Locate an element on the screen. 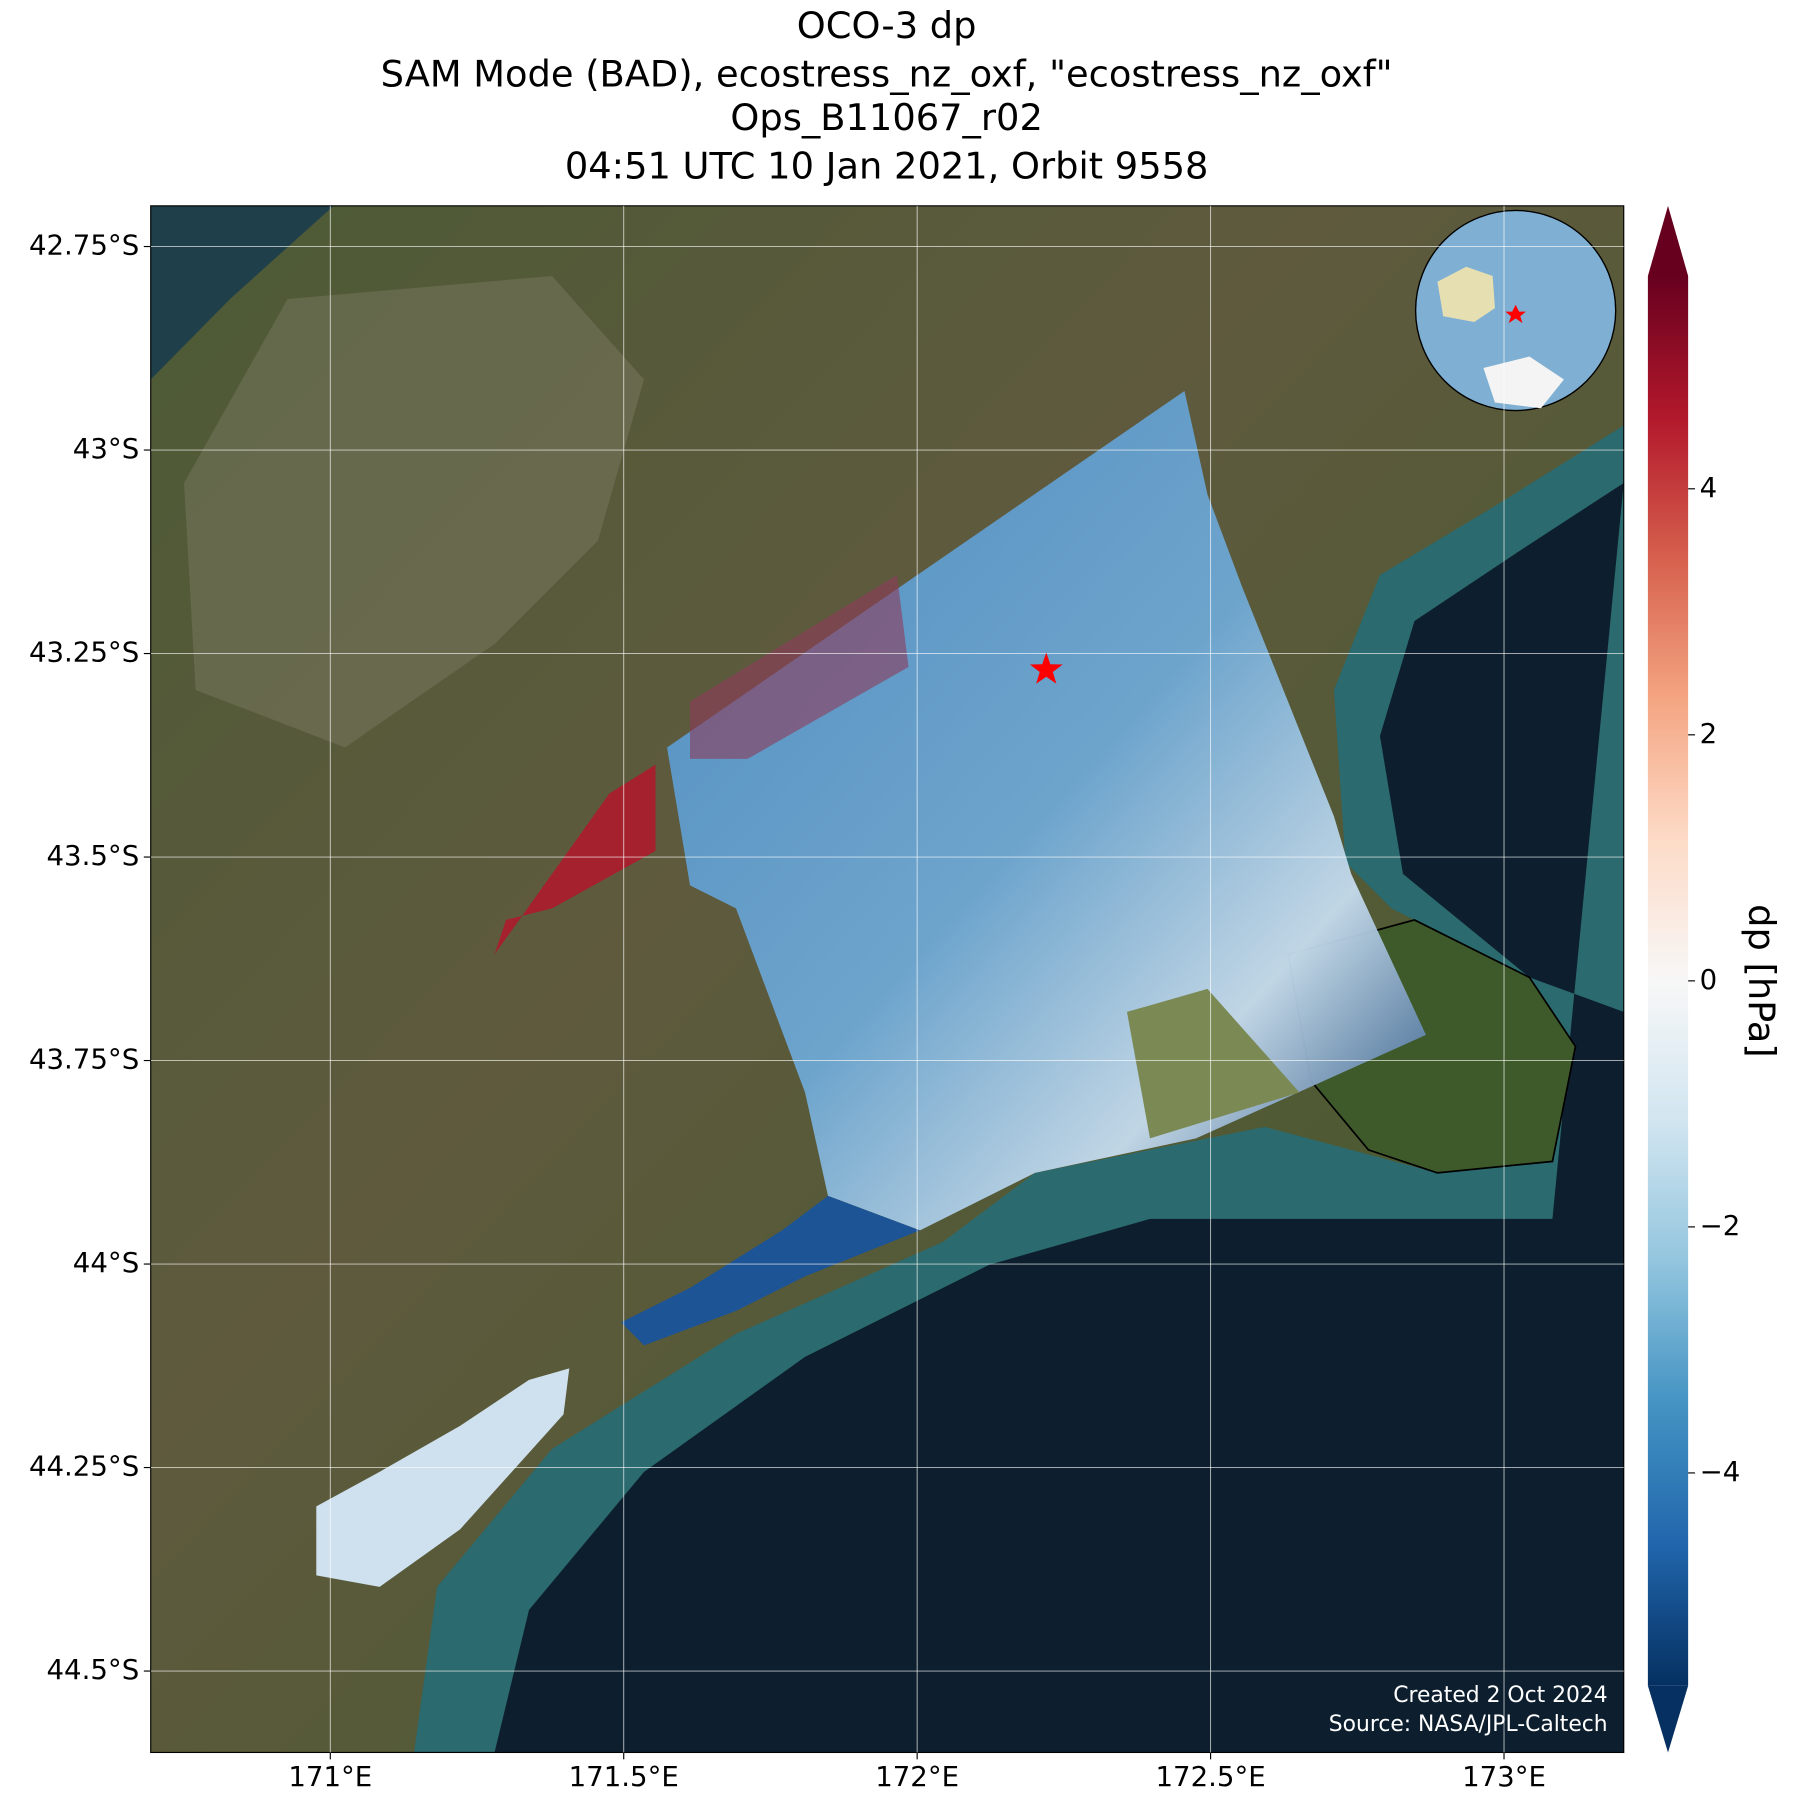  globe-star is located at coordinates (1515, 314).